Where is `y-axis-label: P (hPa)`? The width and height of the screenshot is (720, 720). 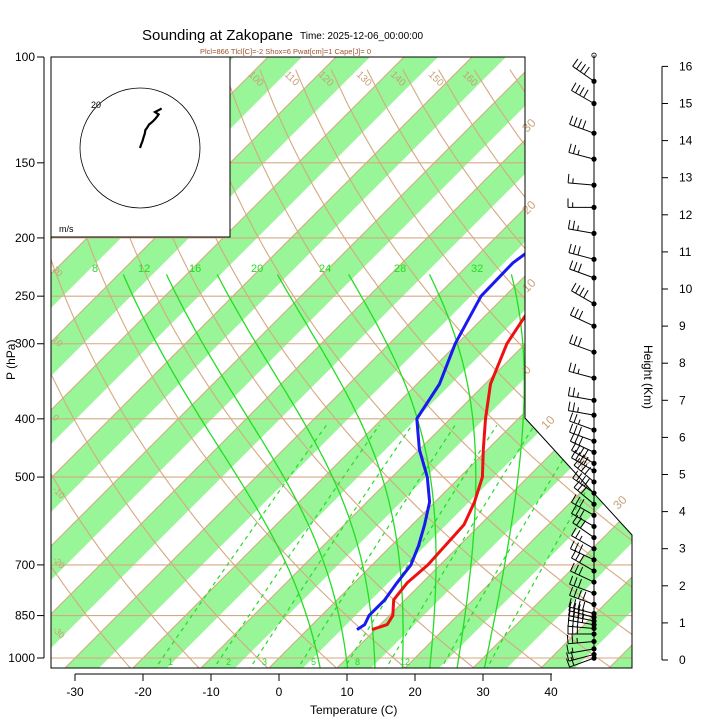
y-axis-label: P (hPa) is located at coordinates (11, 360).